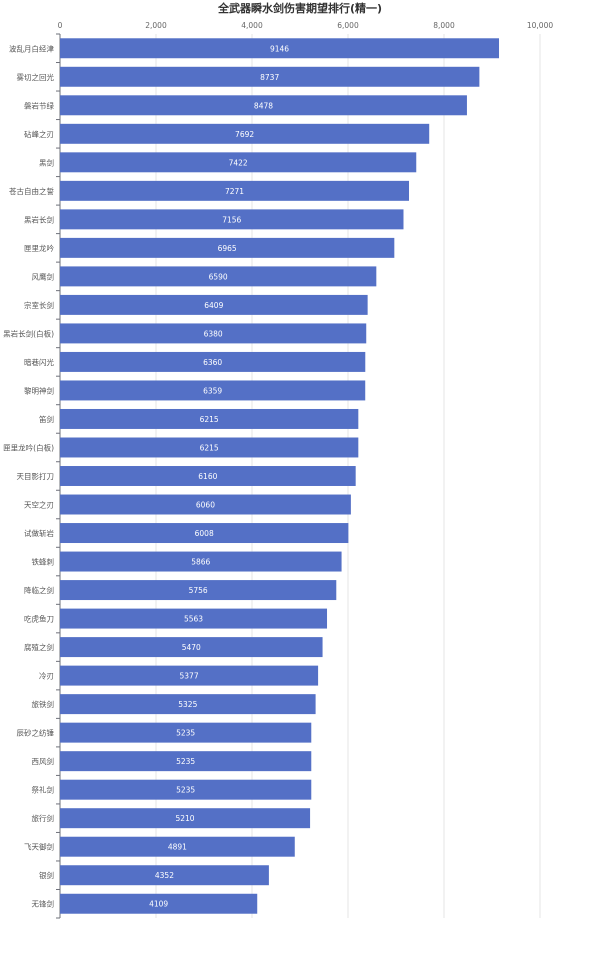 The height and width of the screenshot is (960, 600). What do you see at coordinates (46, 419) in the screenshot?
I see `category-label: 笛剑` at bounding box center [46, 419].